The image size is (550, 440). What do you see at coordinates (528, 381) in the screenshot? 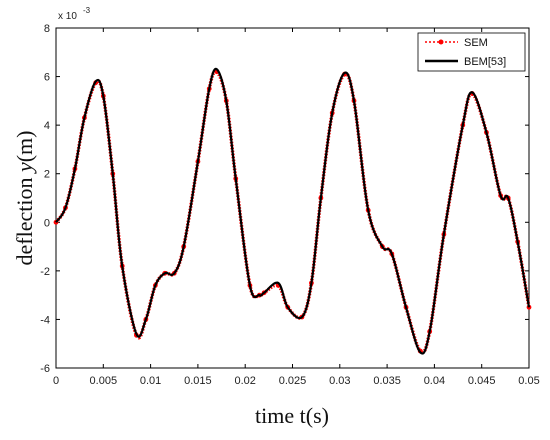
I see `x-tick-label: 0.05` at bounding box center [528, 381].